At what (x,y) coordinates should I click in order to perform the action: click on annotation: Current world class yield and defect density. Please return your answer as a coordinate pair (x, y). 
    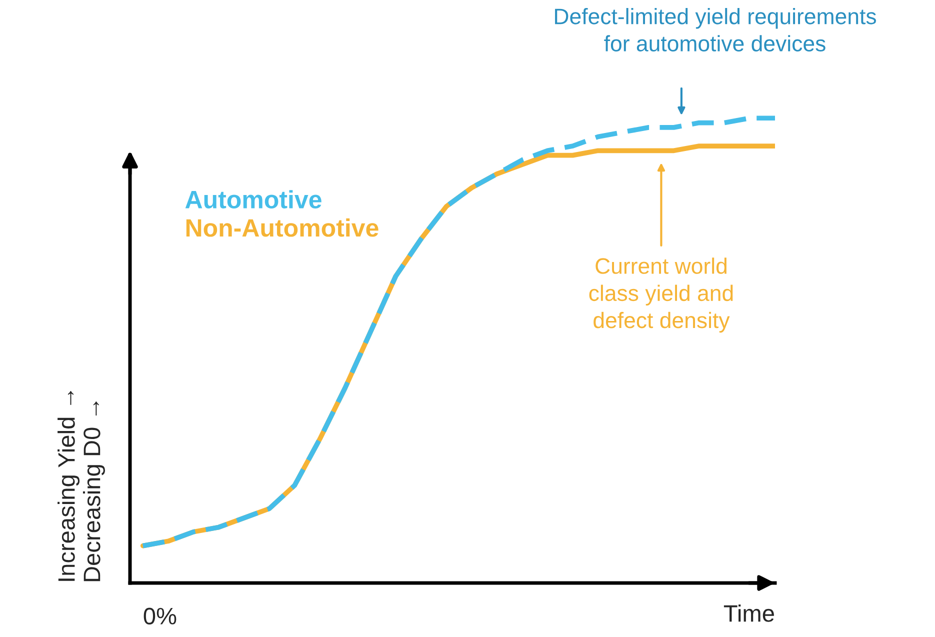
    Looking at the image, I should click on (661, 295).